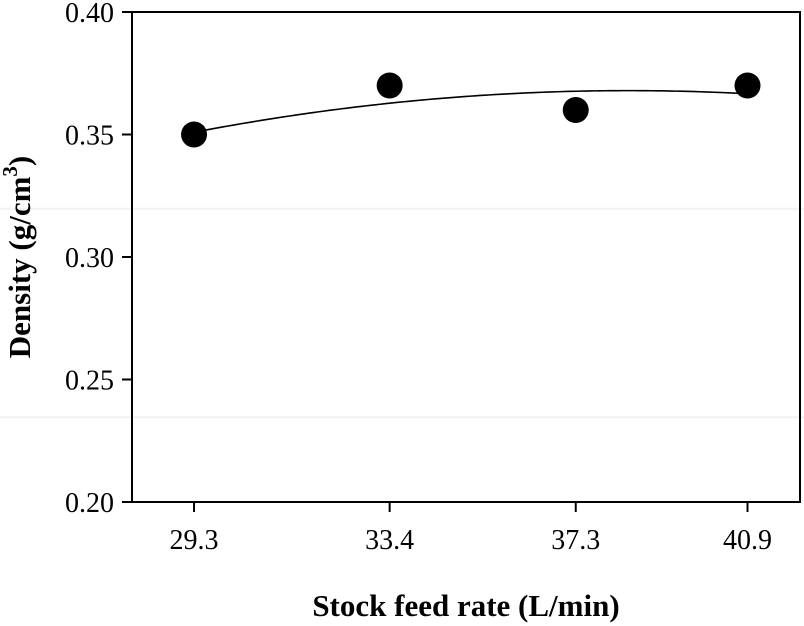 The width and height of the screenshot is (804, 626). Describe the element at coordinates (89, 381) in the screenshot. I see `y-tick-label: 0.25` at that location.